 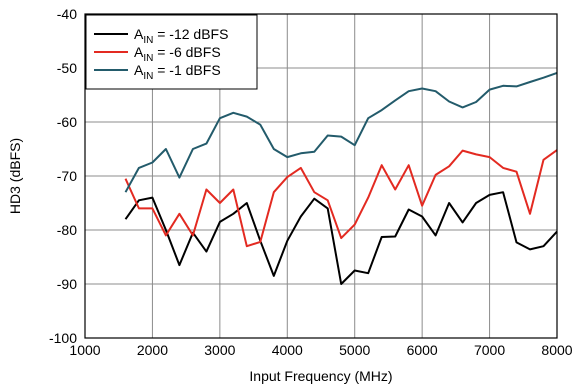 I want to click on x-tick-labels: 1000 2000 3000 4000 5000 6000 7000 8000, so click(x=320, y=350).